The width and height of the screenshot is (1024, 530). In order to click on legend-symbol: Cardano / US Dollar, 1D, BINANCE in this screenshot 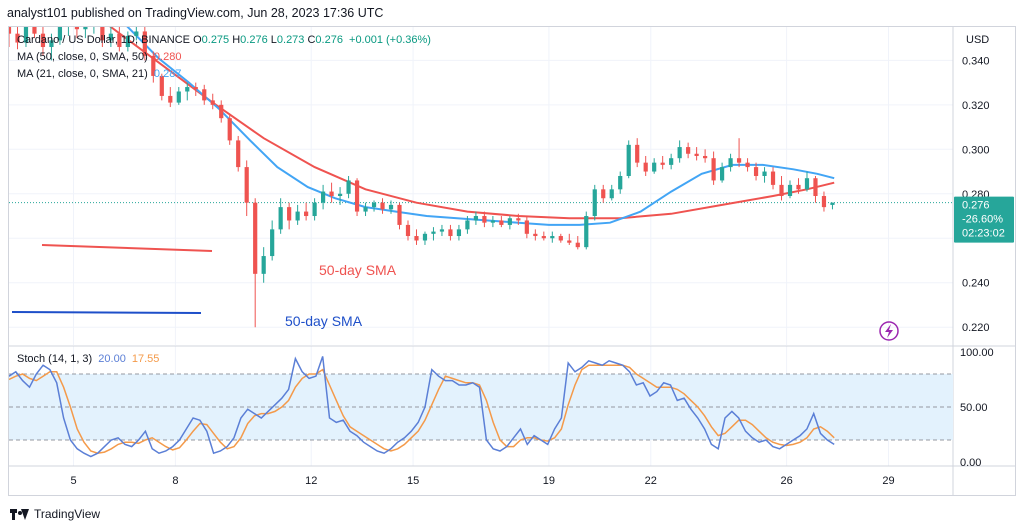, I will do `click(104, 40)`.